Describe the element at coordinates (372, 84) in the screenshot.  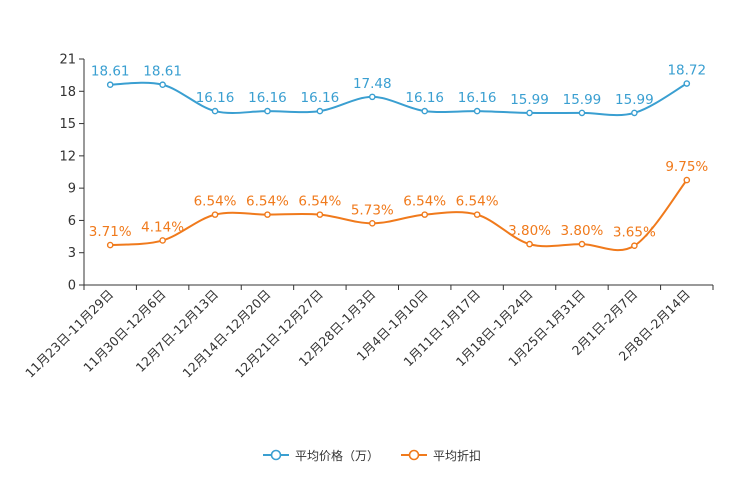
I see `data-label-price: 17.48` at that location.